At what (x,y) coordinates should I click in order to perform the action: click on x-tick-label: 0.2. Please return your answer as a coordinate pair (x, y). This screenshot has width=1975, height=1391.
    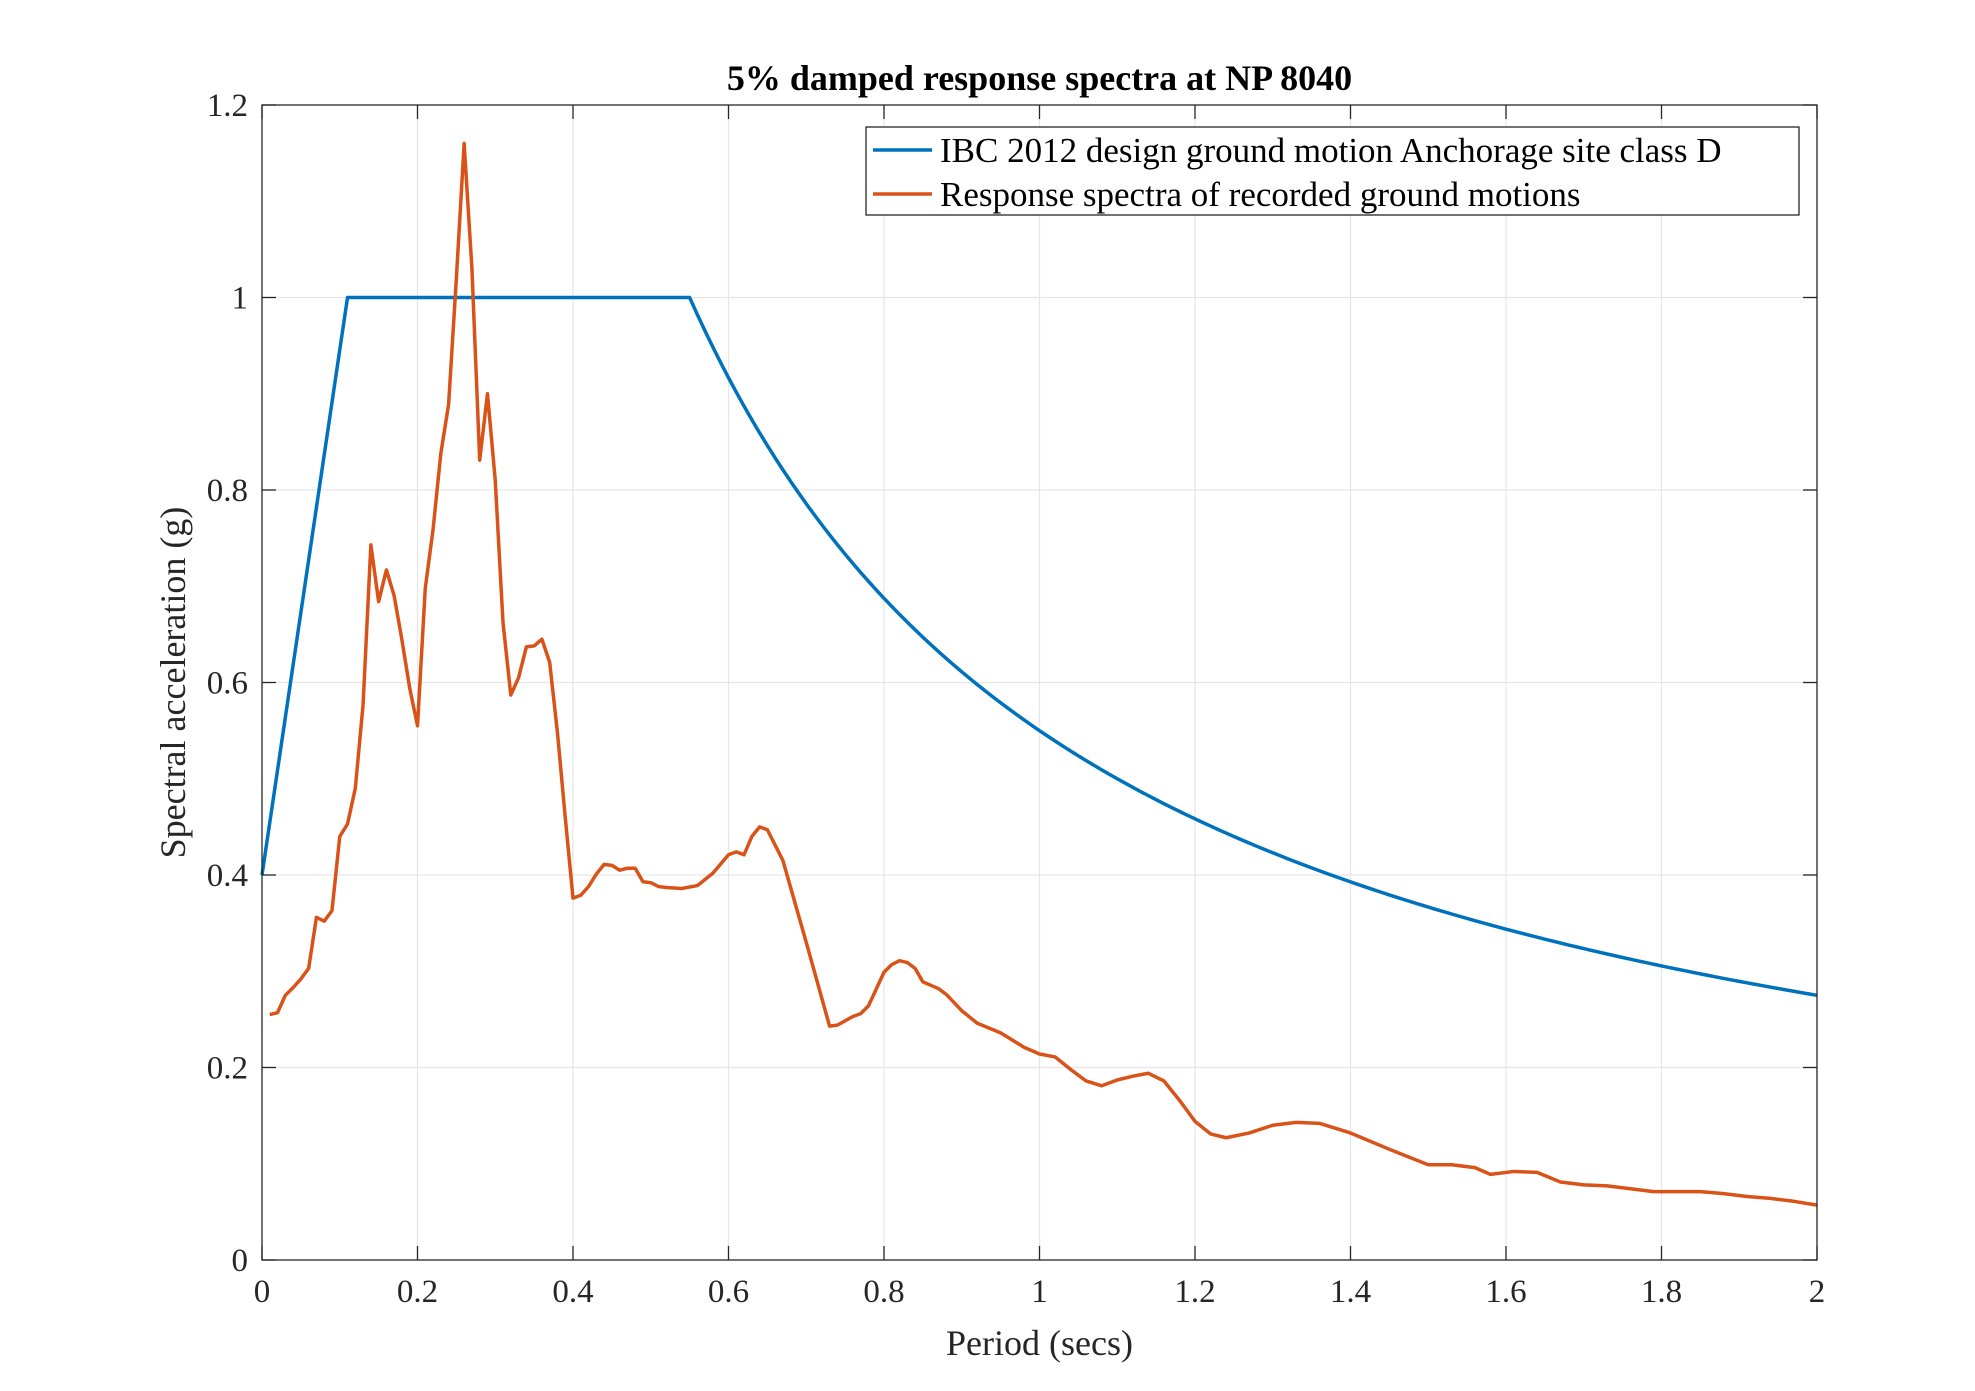
    Looking at the image, I should click on (417, 1292).